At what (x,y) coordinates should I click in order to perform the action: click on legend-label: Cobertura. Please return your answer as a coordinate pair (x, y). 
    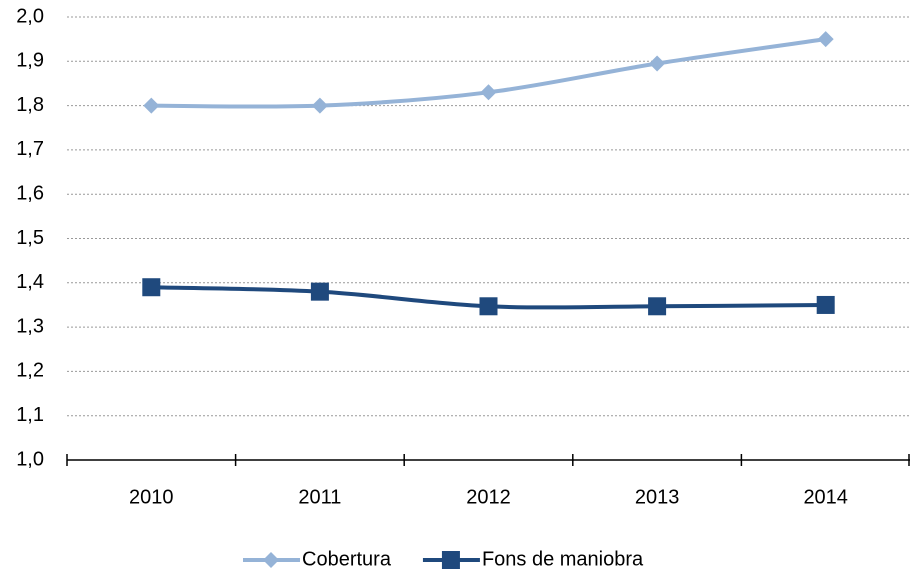
    Looking at the image, I should click on (347, 559).